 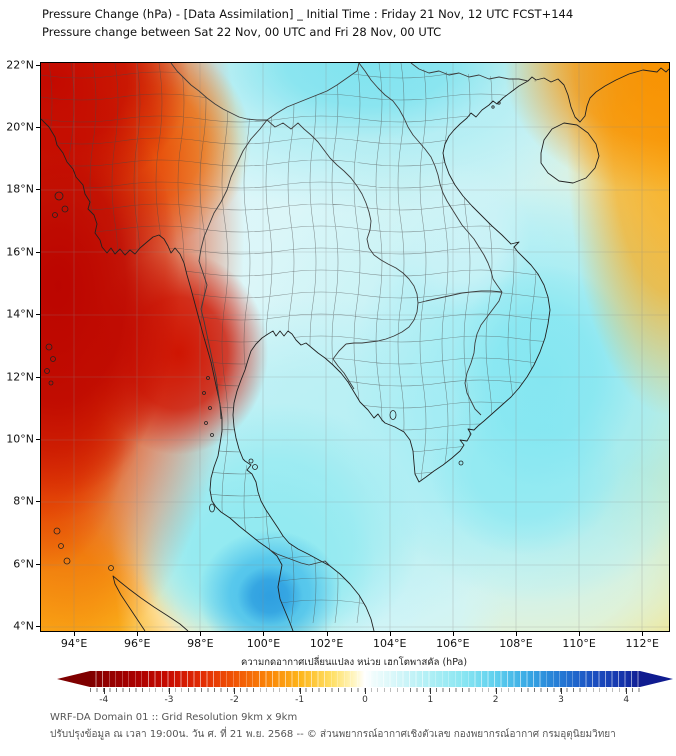 What do you see at coordinates (263, 643) in the screenshot?
I see `x-tick-label: 100°E` at bounding box center [263, 643].